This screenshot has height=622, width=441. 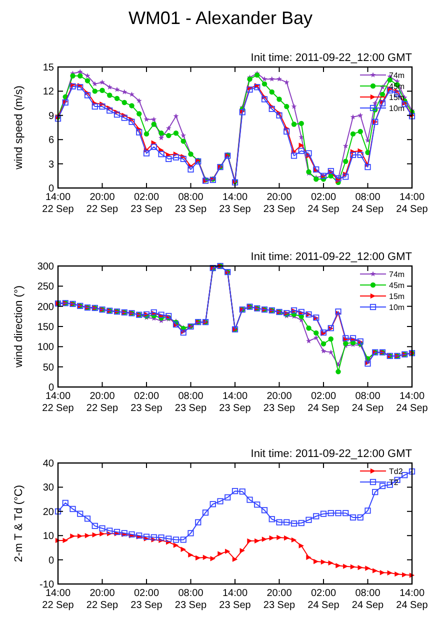 I want to click on y-tick-label: 250, so click(x=45, y=287).